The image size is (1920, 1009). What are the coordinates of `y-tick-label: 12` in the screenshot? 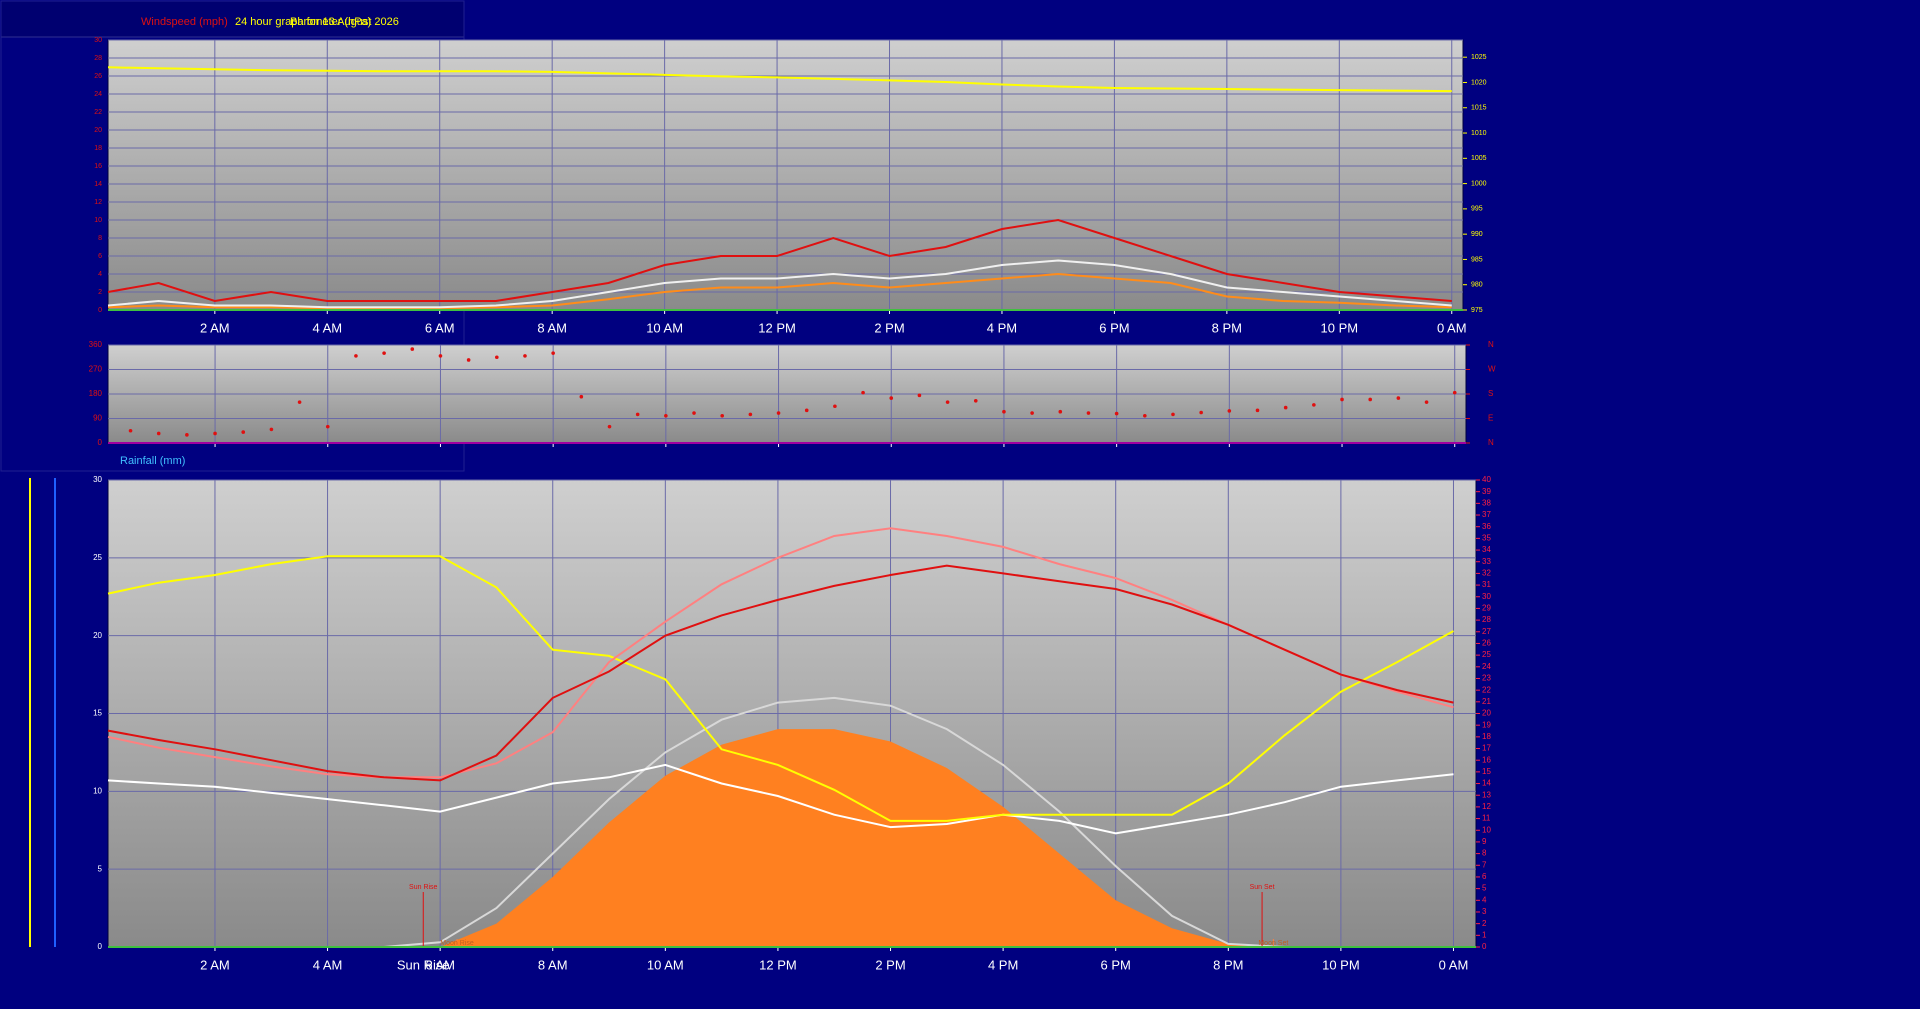 It's located at (98, 202).